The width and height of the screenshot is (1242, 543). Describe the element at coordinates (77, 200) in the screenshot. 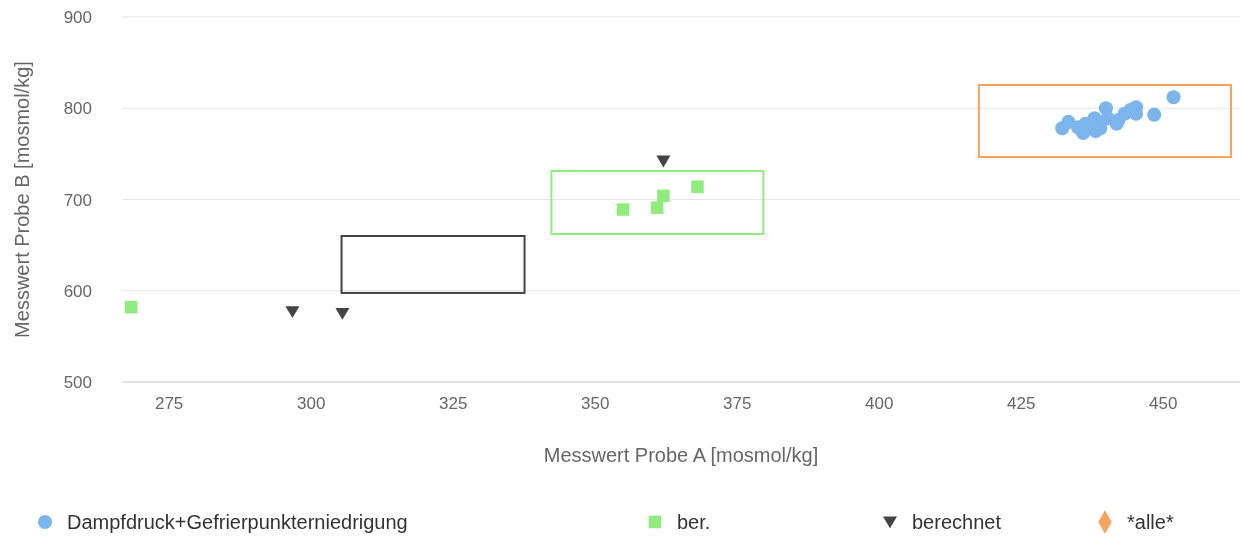

I see `y-tick-label: 700` at that location.